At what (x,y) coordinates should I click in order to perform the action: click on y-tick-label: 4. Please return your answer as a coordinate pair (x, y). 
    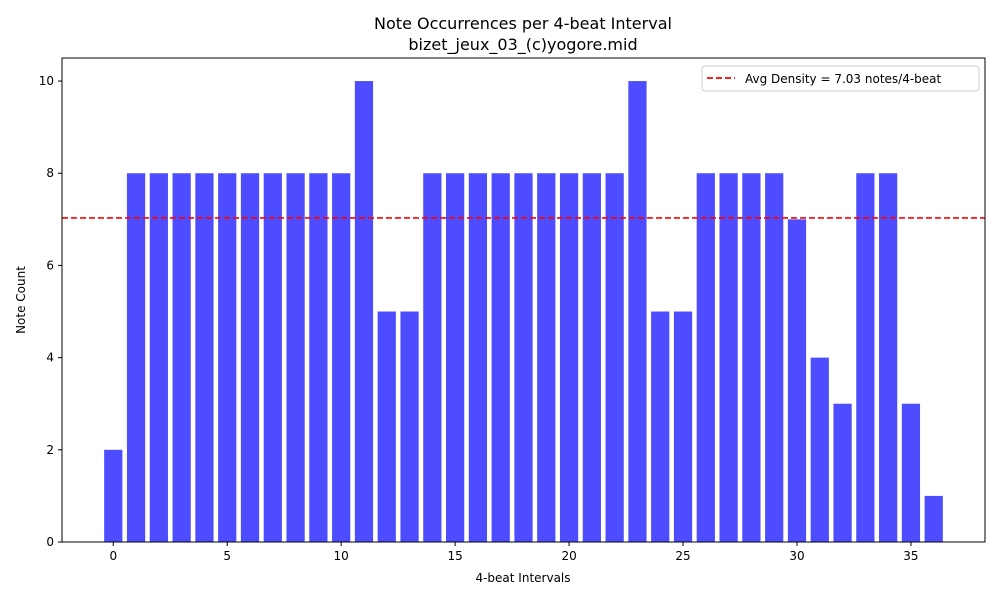
    Looking at the image, I should click on (50, 358).